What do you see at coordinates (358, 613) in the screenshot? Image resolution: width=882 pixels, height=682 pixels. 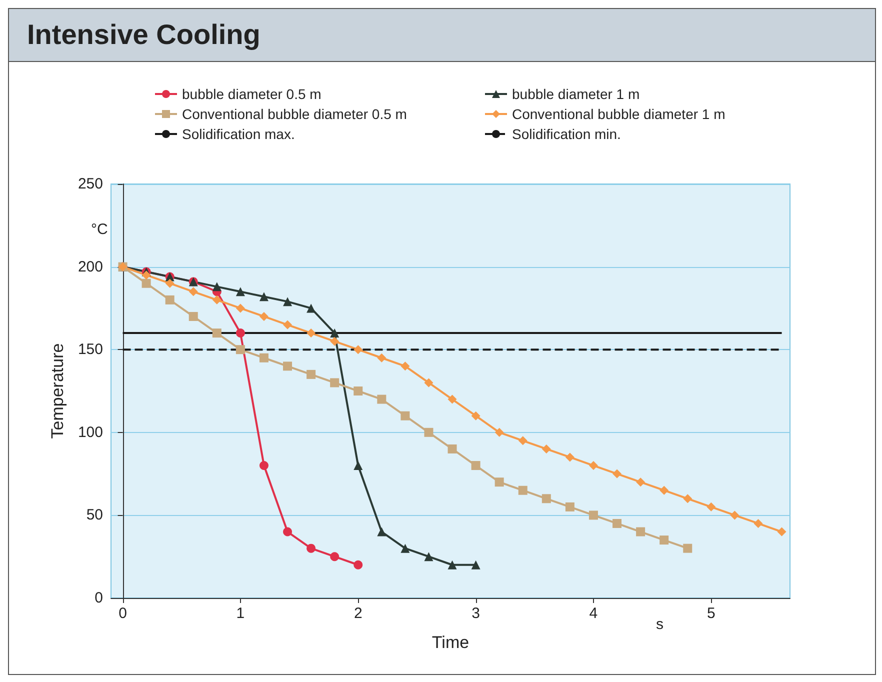 I see `x-tick-label: 2` at bounding box center [358, 613].